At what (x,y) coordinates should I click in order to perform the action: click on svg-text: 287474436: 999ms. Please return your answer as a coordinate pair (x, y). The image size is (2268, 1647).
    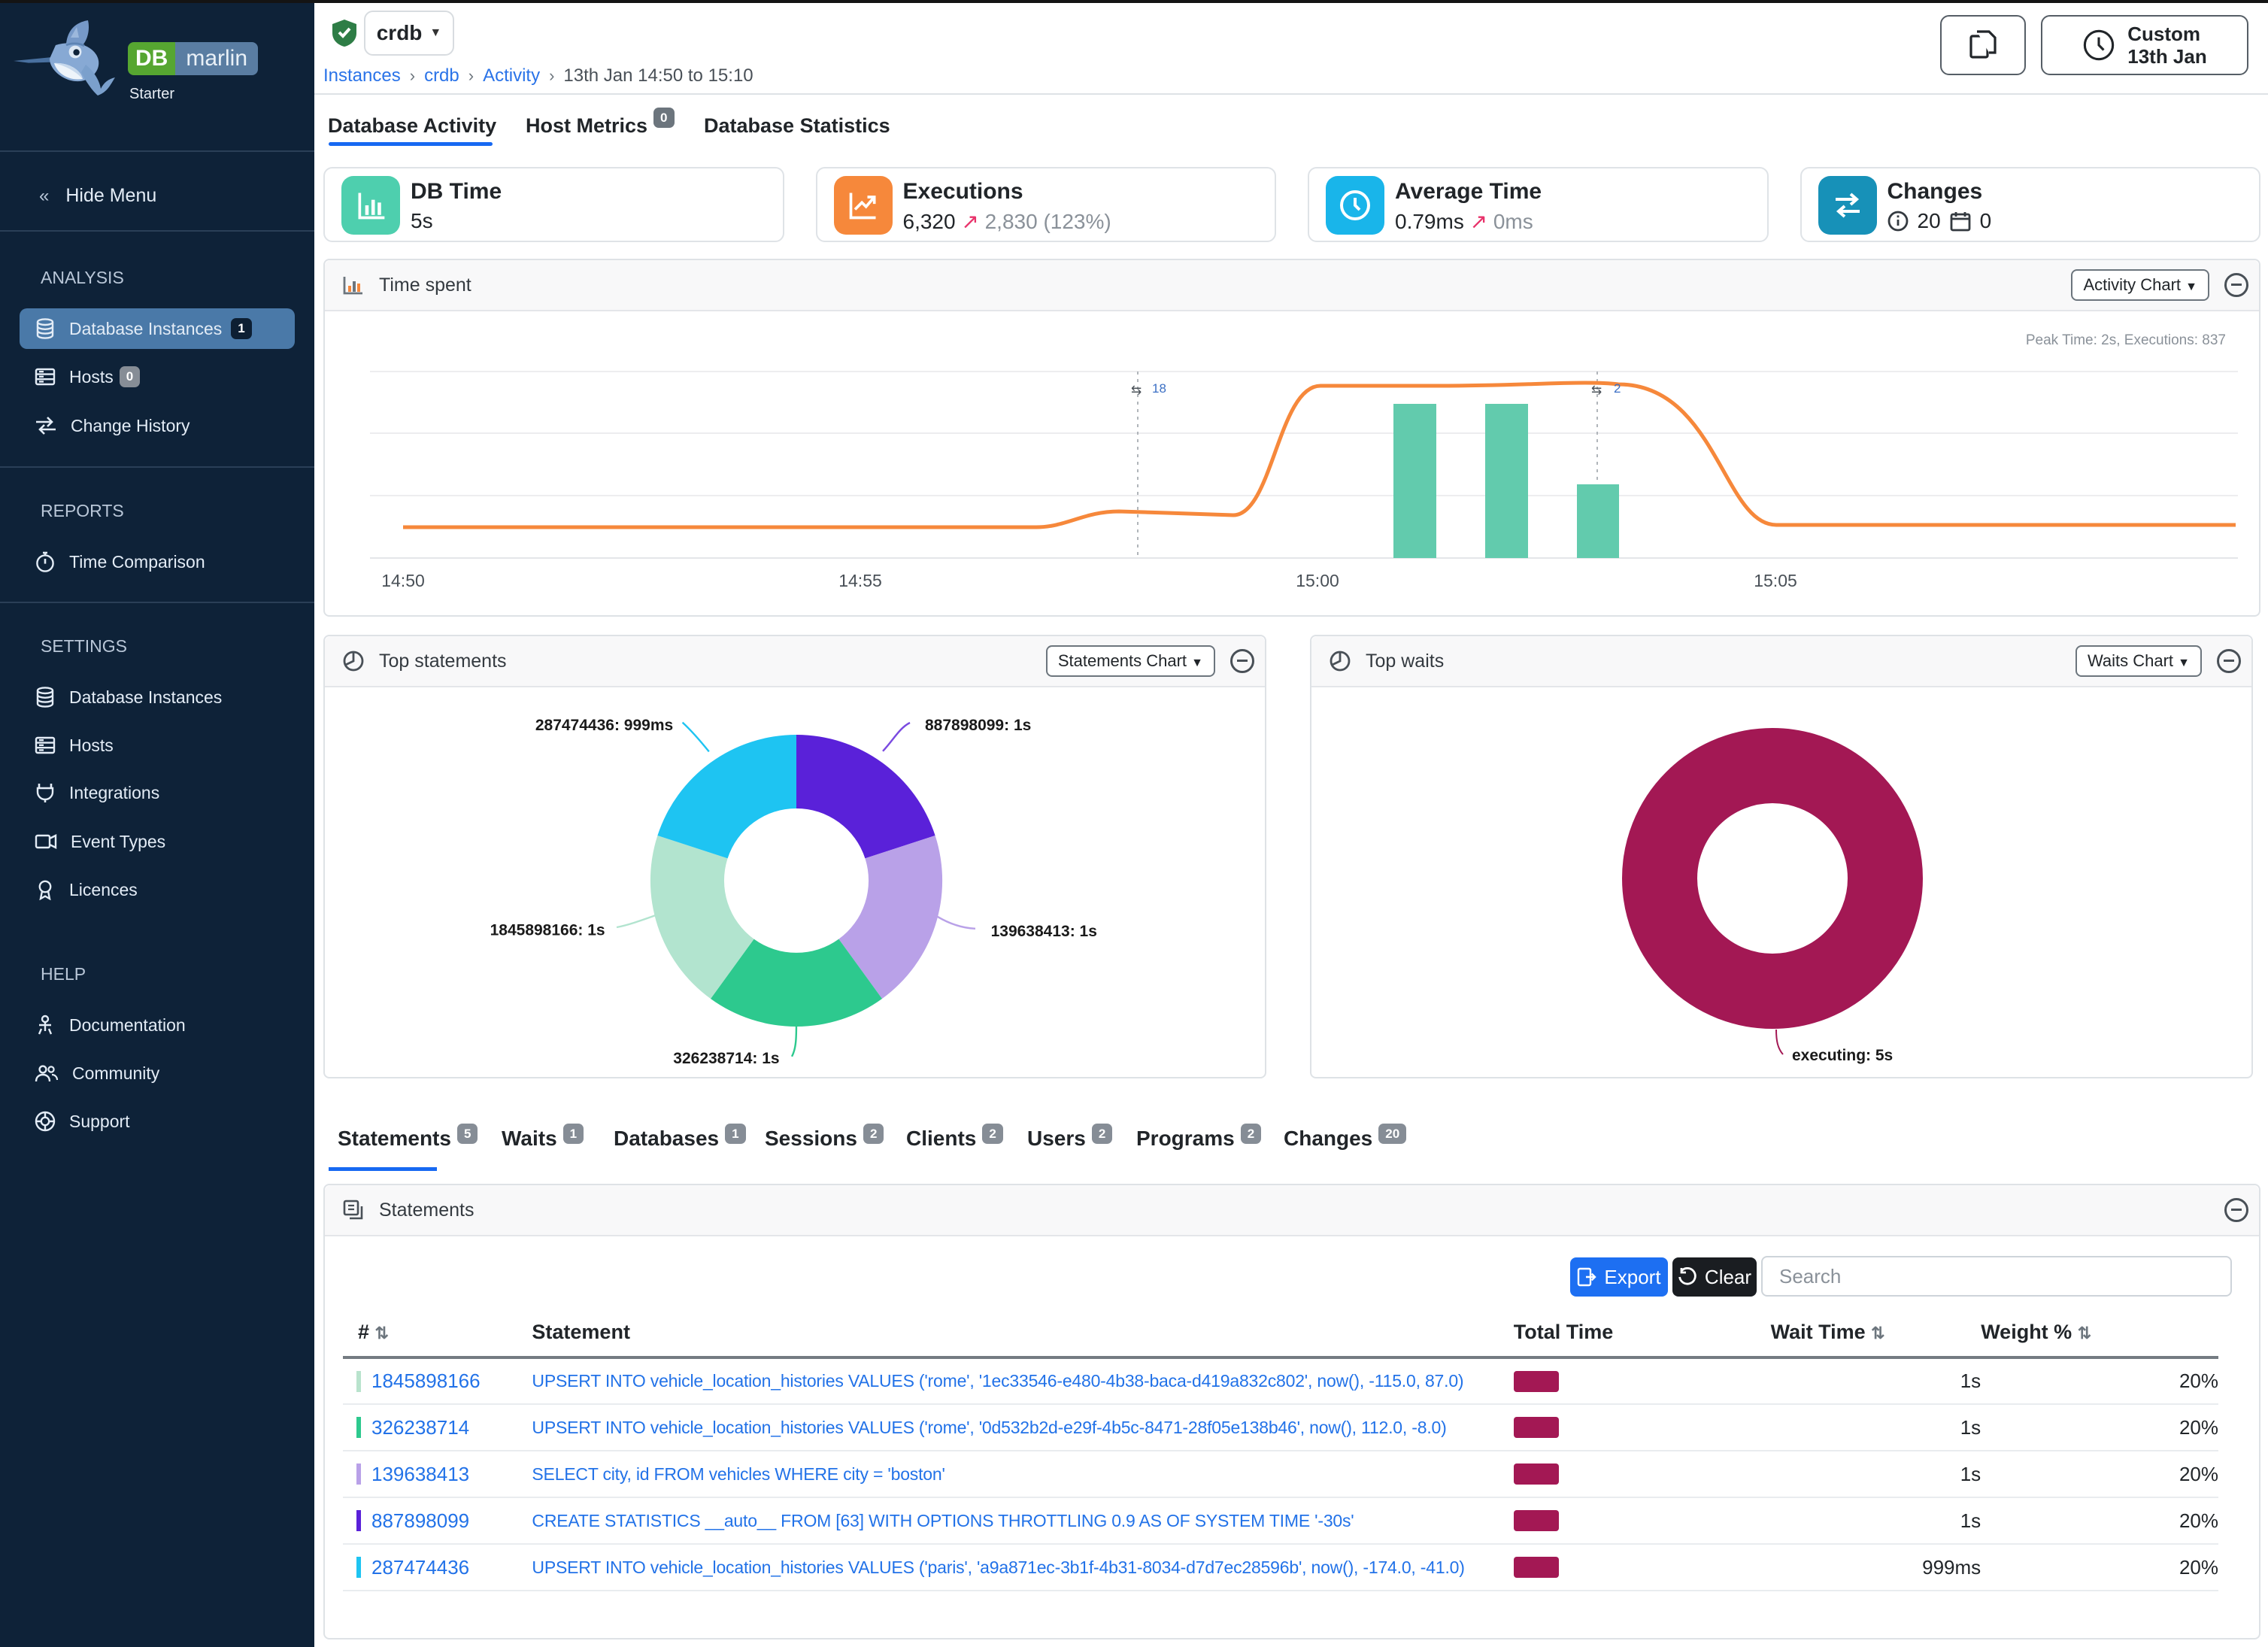
    Looking at the image, I should click on (604, 725).